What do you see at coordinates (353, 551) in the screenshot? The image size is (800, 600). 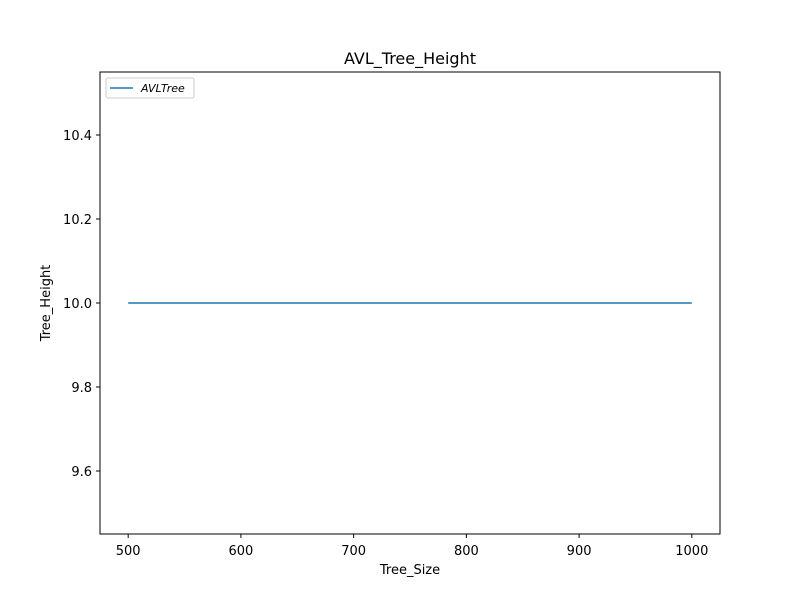 I see `x-tick-label: 700` at bounding box center [353, 551].